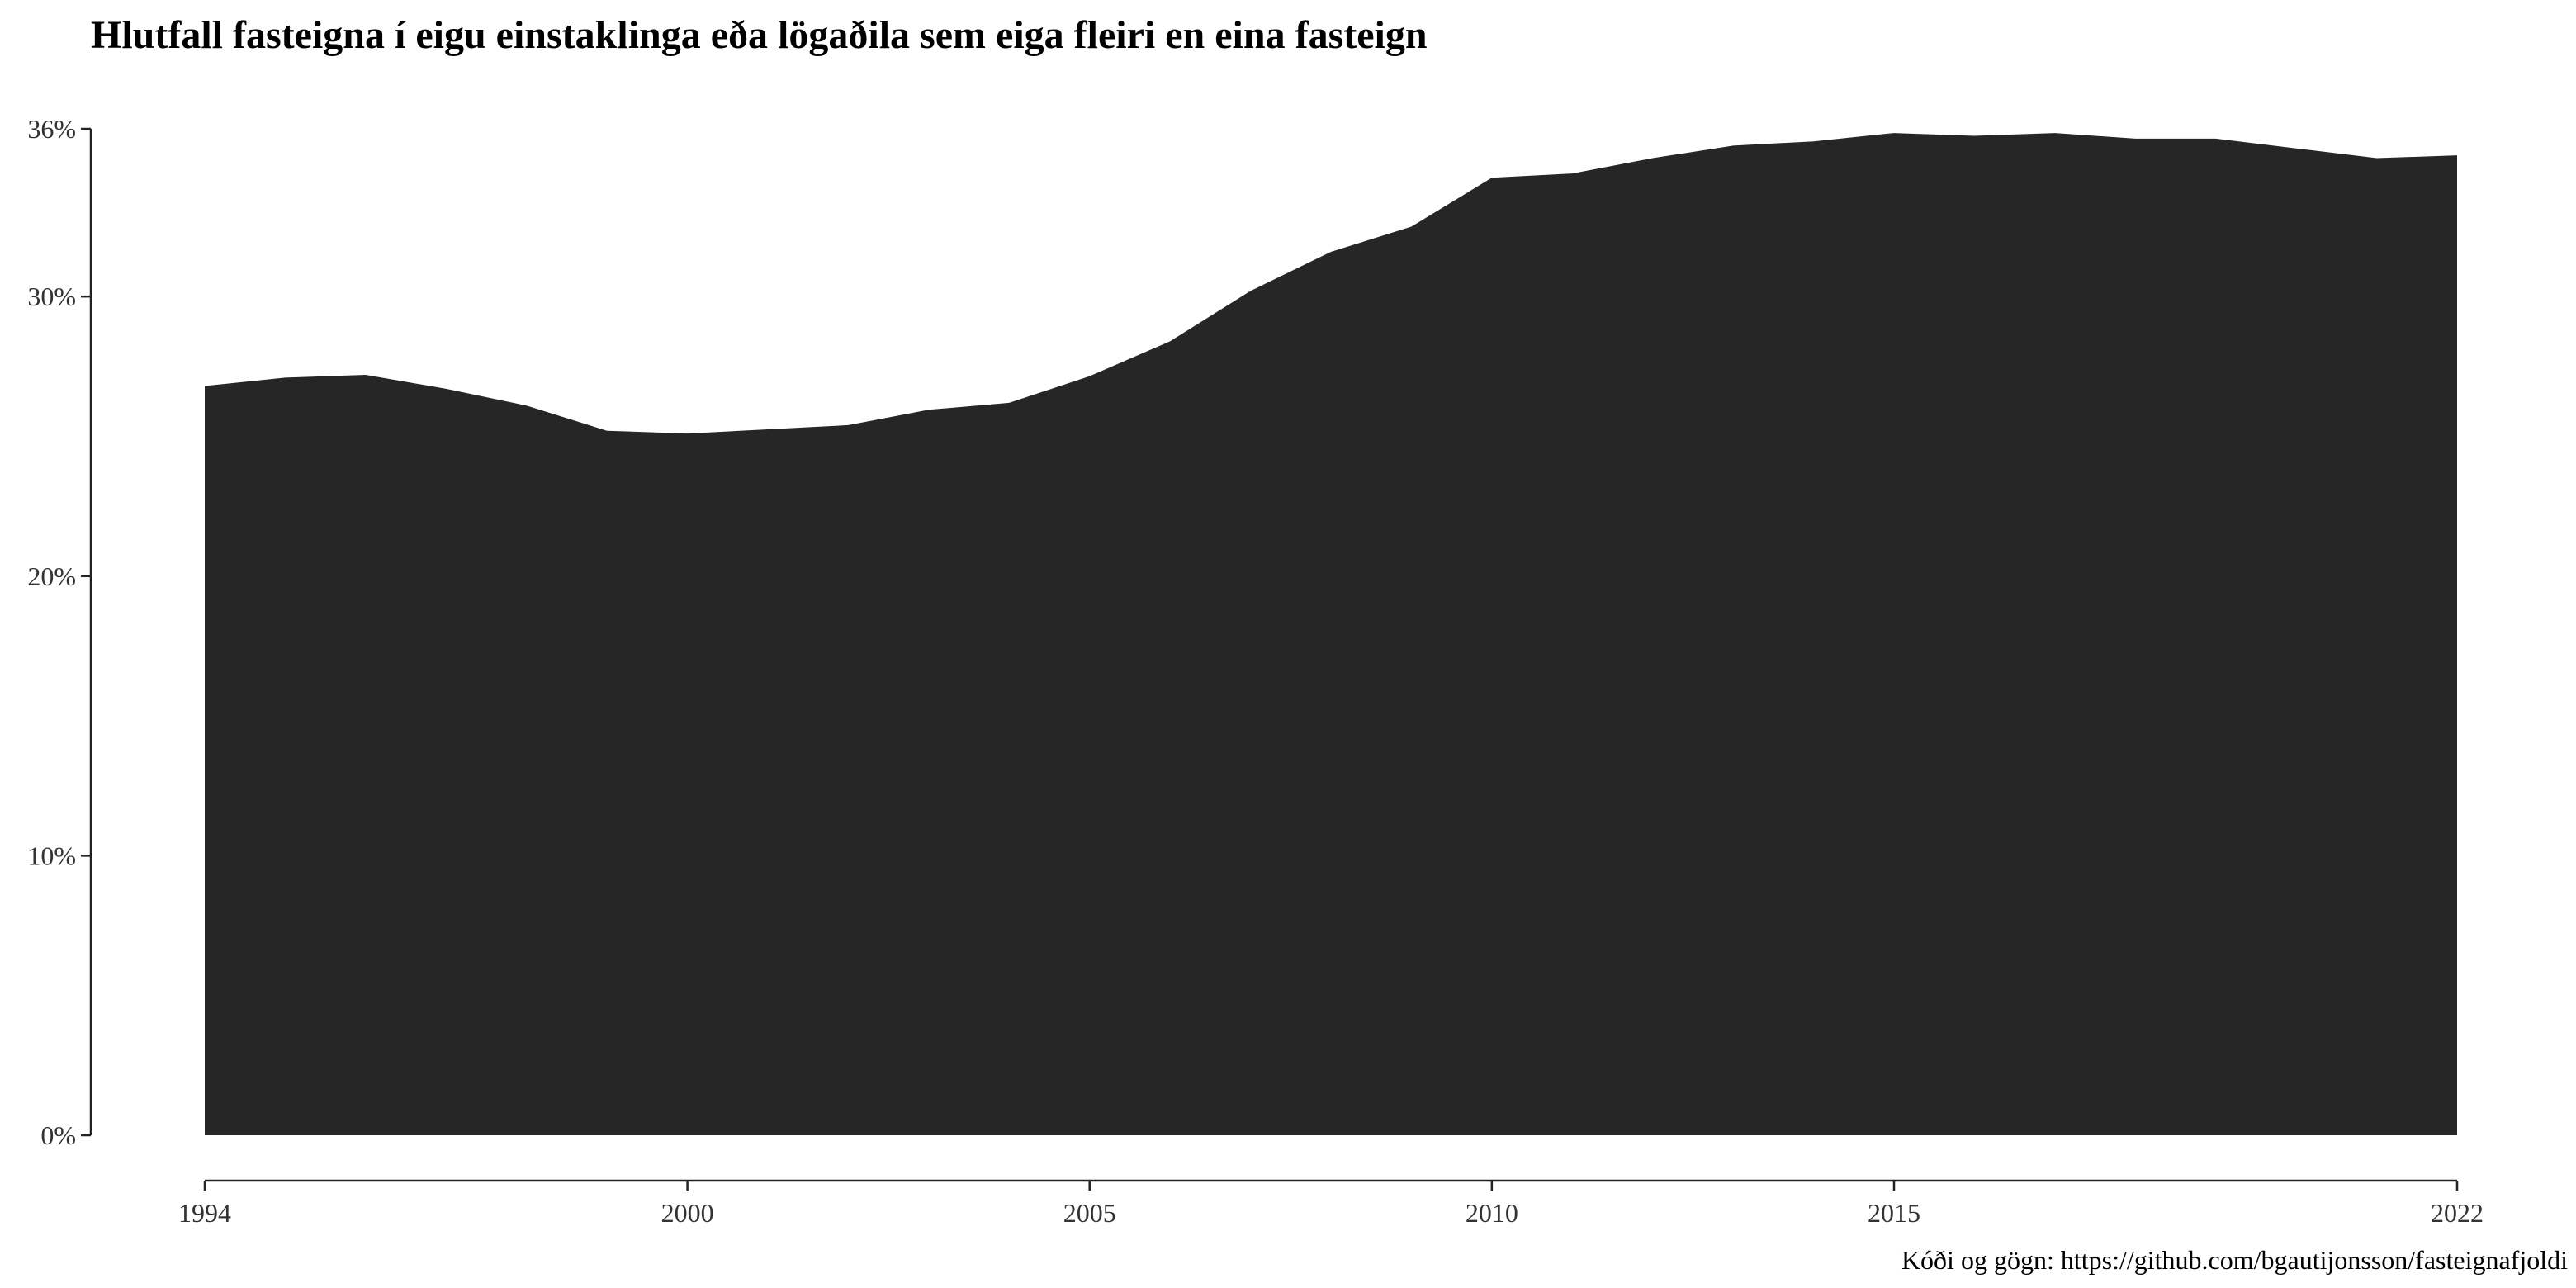 Image resolution: width=2576 pixels, height=1288 pixels. Describe the element at coordinates (59, 632) in the screenshot. I see `y-axis: 0% 10% 20% 30% 36%` at that location.